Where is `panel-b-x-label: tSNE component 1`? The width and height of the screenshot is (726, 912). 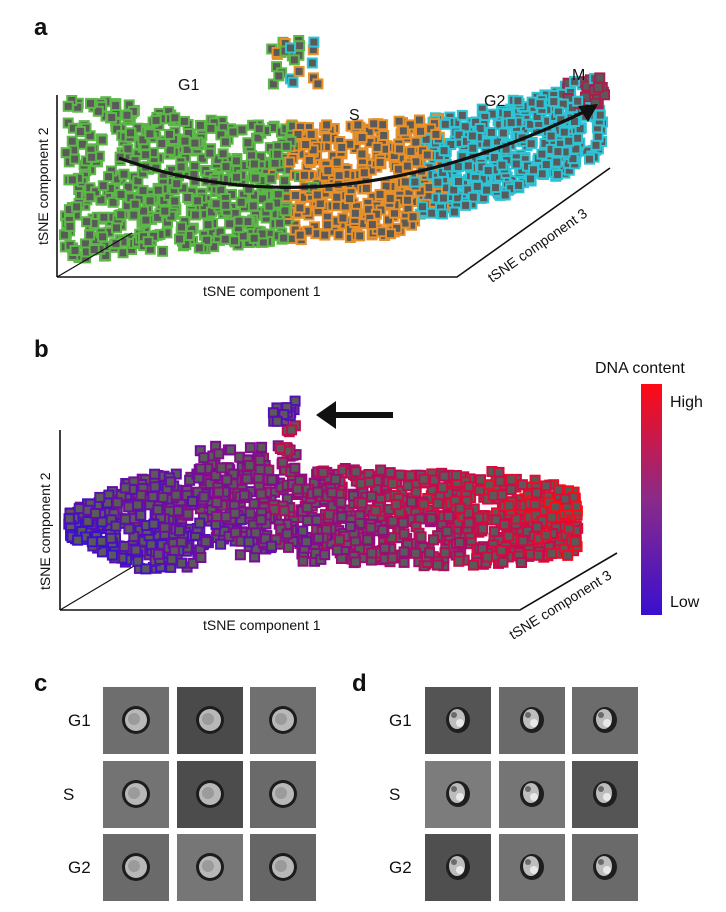 panel-b-x-label: tSNE component 1 is located at coordinates (262, 625).